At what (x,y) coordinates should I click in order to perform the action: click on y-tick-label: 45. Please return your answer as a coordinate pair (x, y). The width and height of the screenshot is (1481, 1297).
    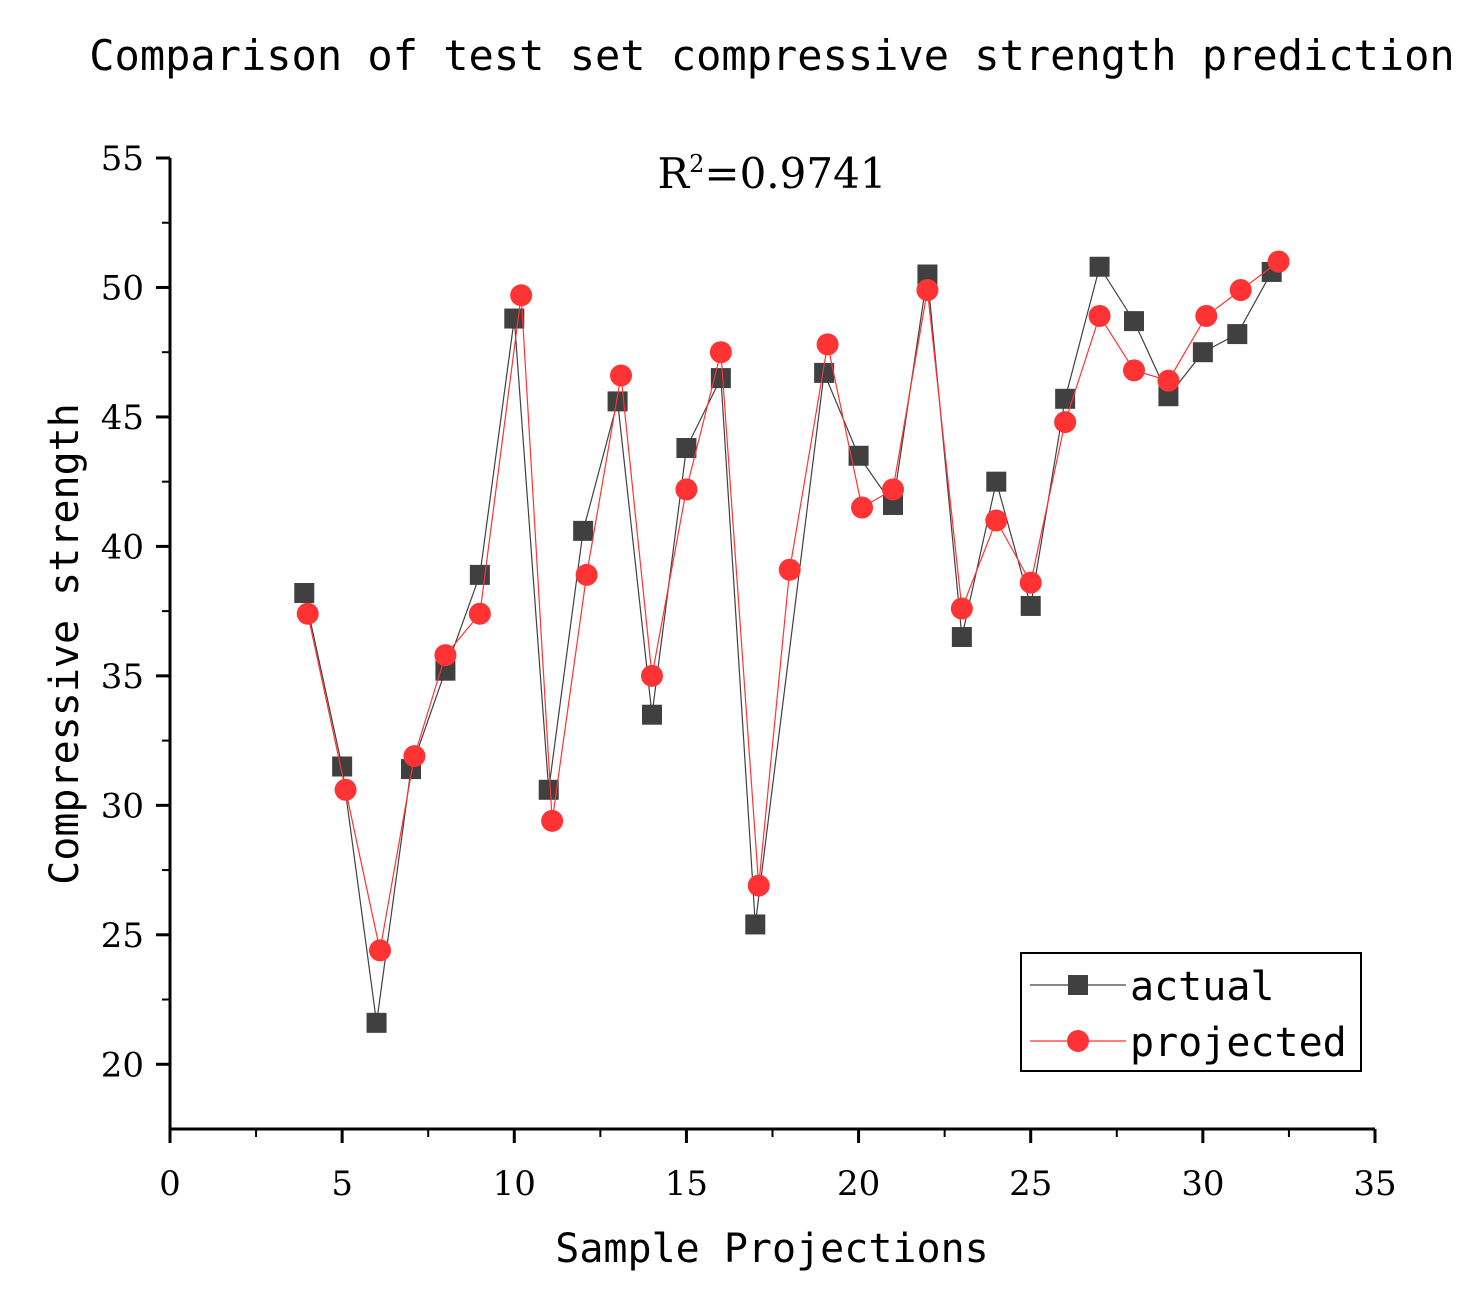
    Looking at the image, I should click on (122, 418).